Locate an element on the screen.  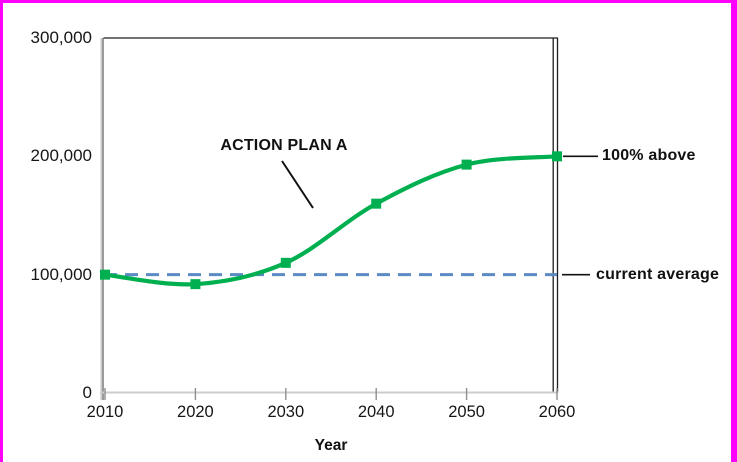
x-tick-label: 2060 is located at coordinates (557, 412).